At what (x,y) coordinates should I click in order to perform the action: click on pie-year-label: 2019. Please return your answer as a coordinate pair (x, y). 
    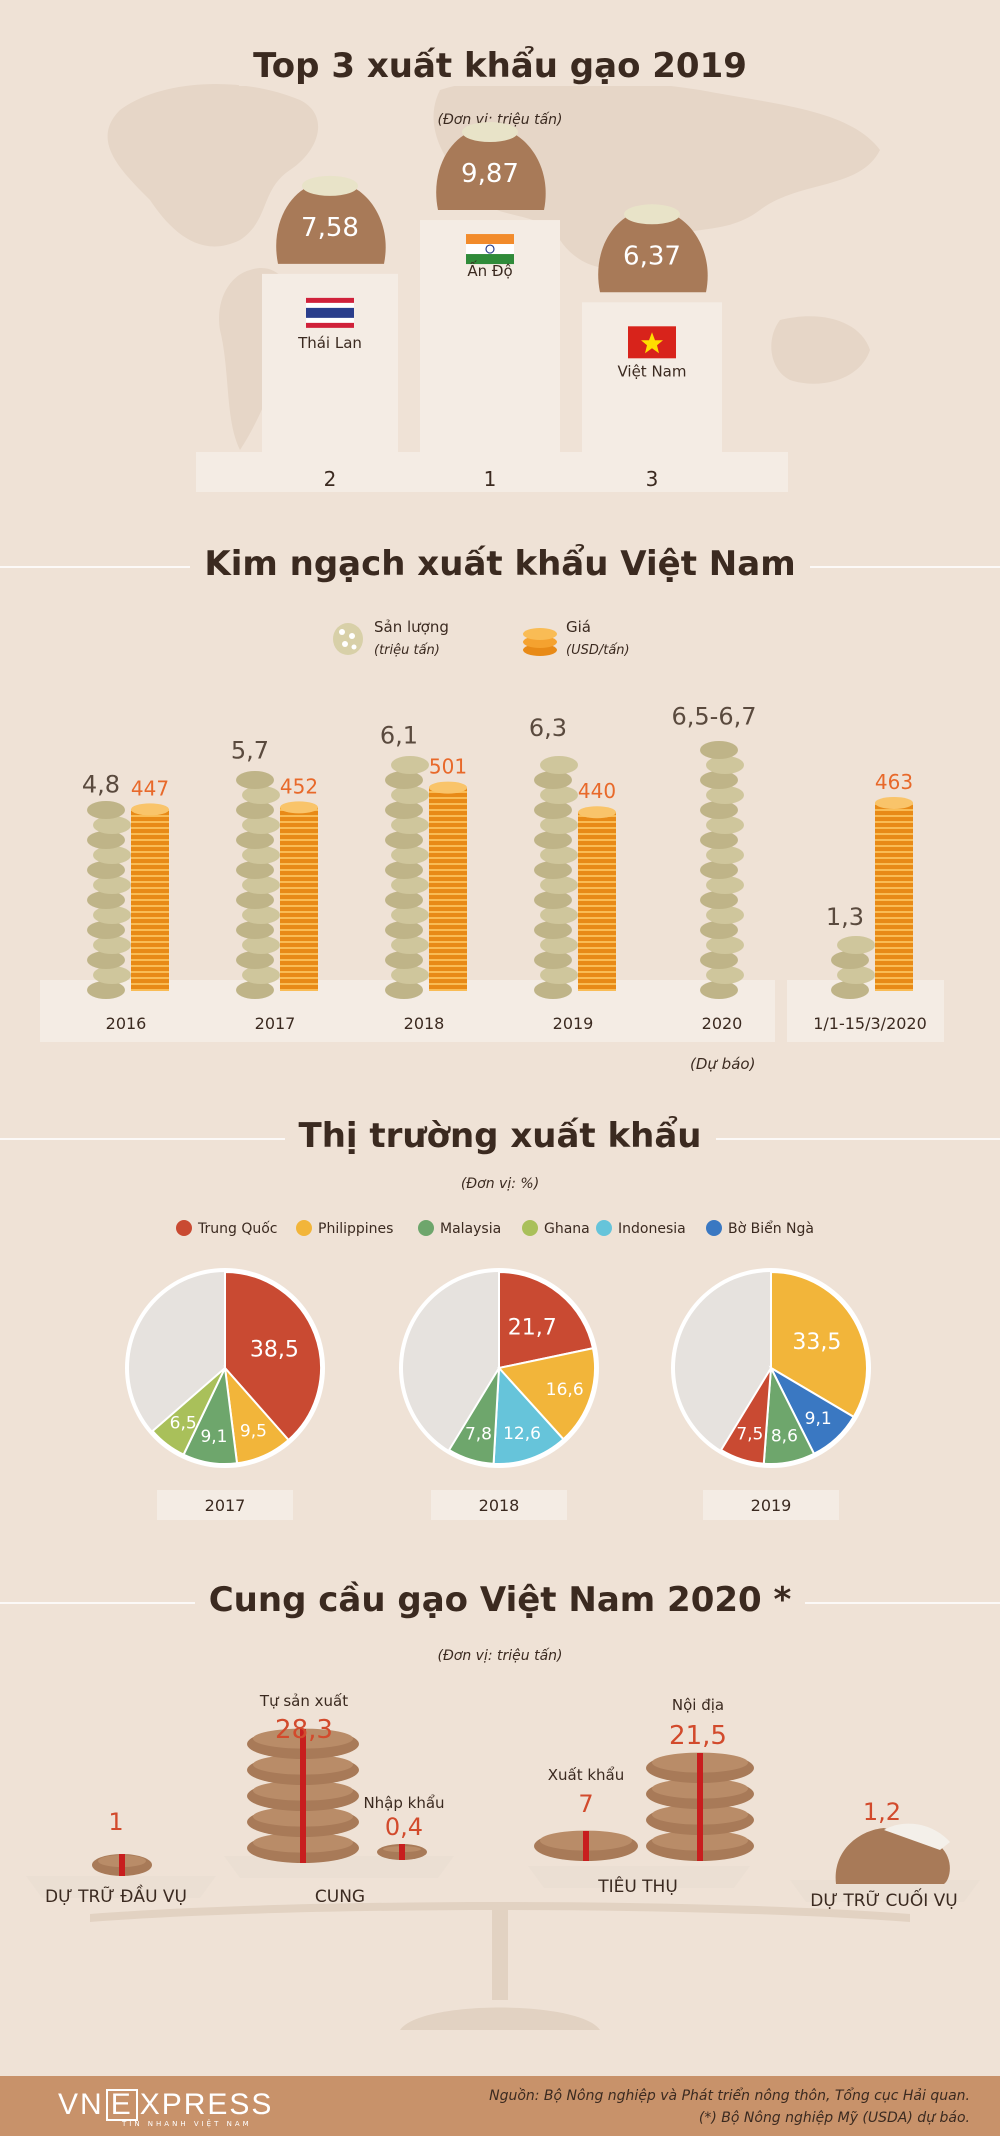
    Looking at the image, I should click on (771, 1505).